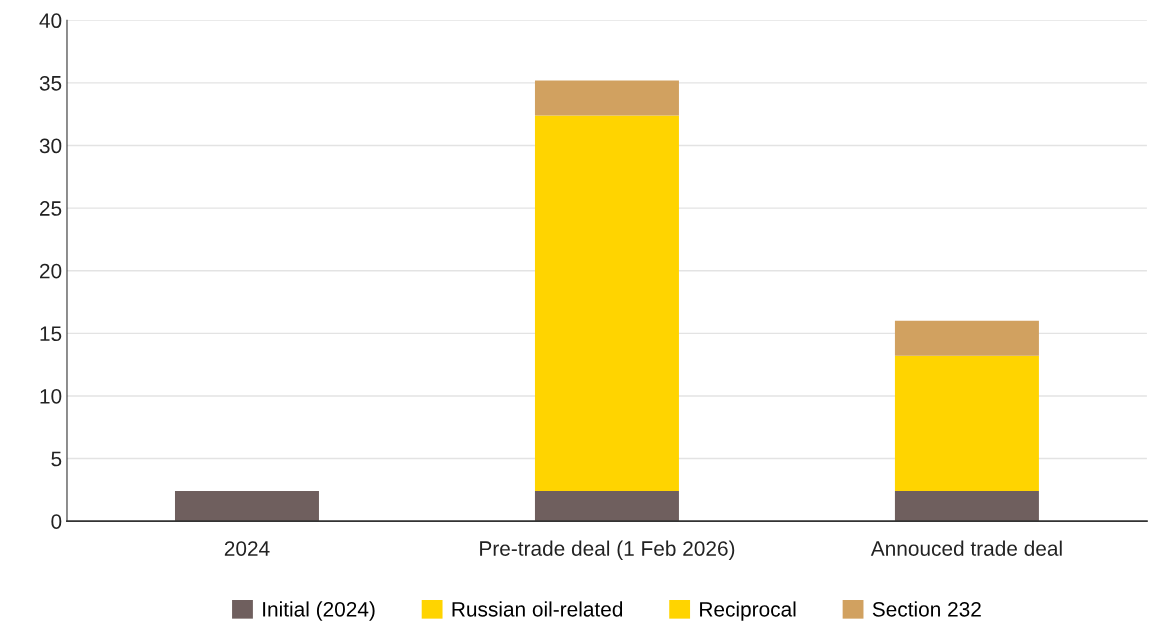 This screenshot has width=1155, height=634. Describe the element at coordinates (56, 459) in the screenshot. I see `y-tick-label: 5` at that location.